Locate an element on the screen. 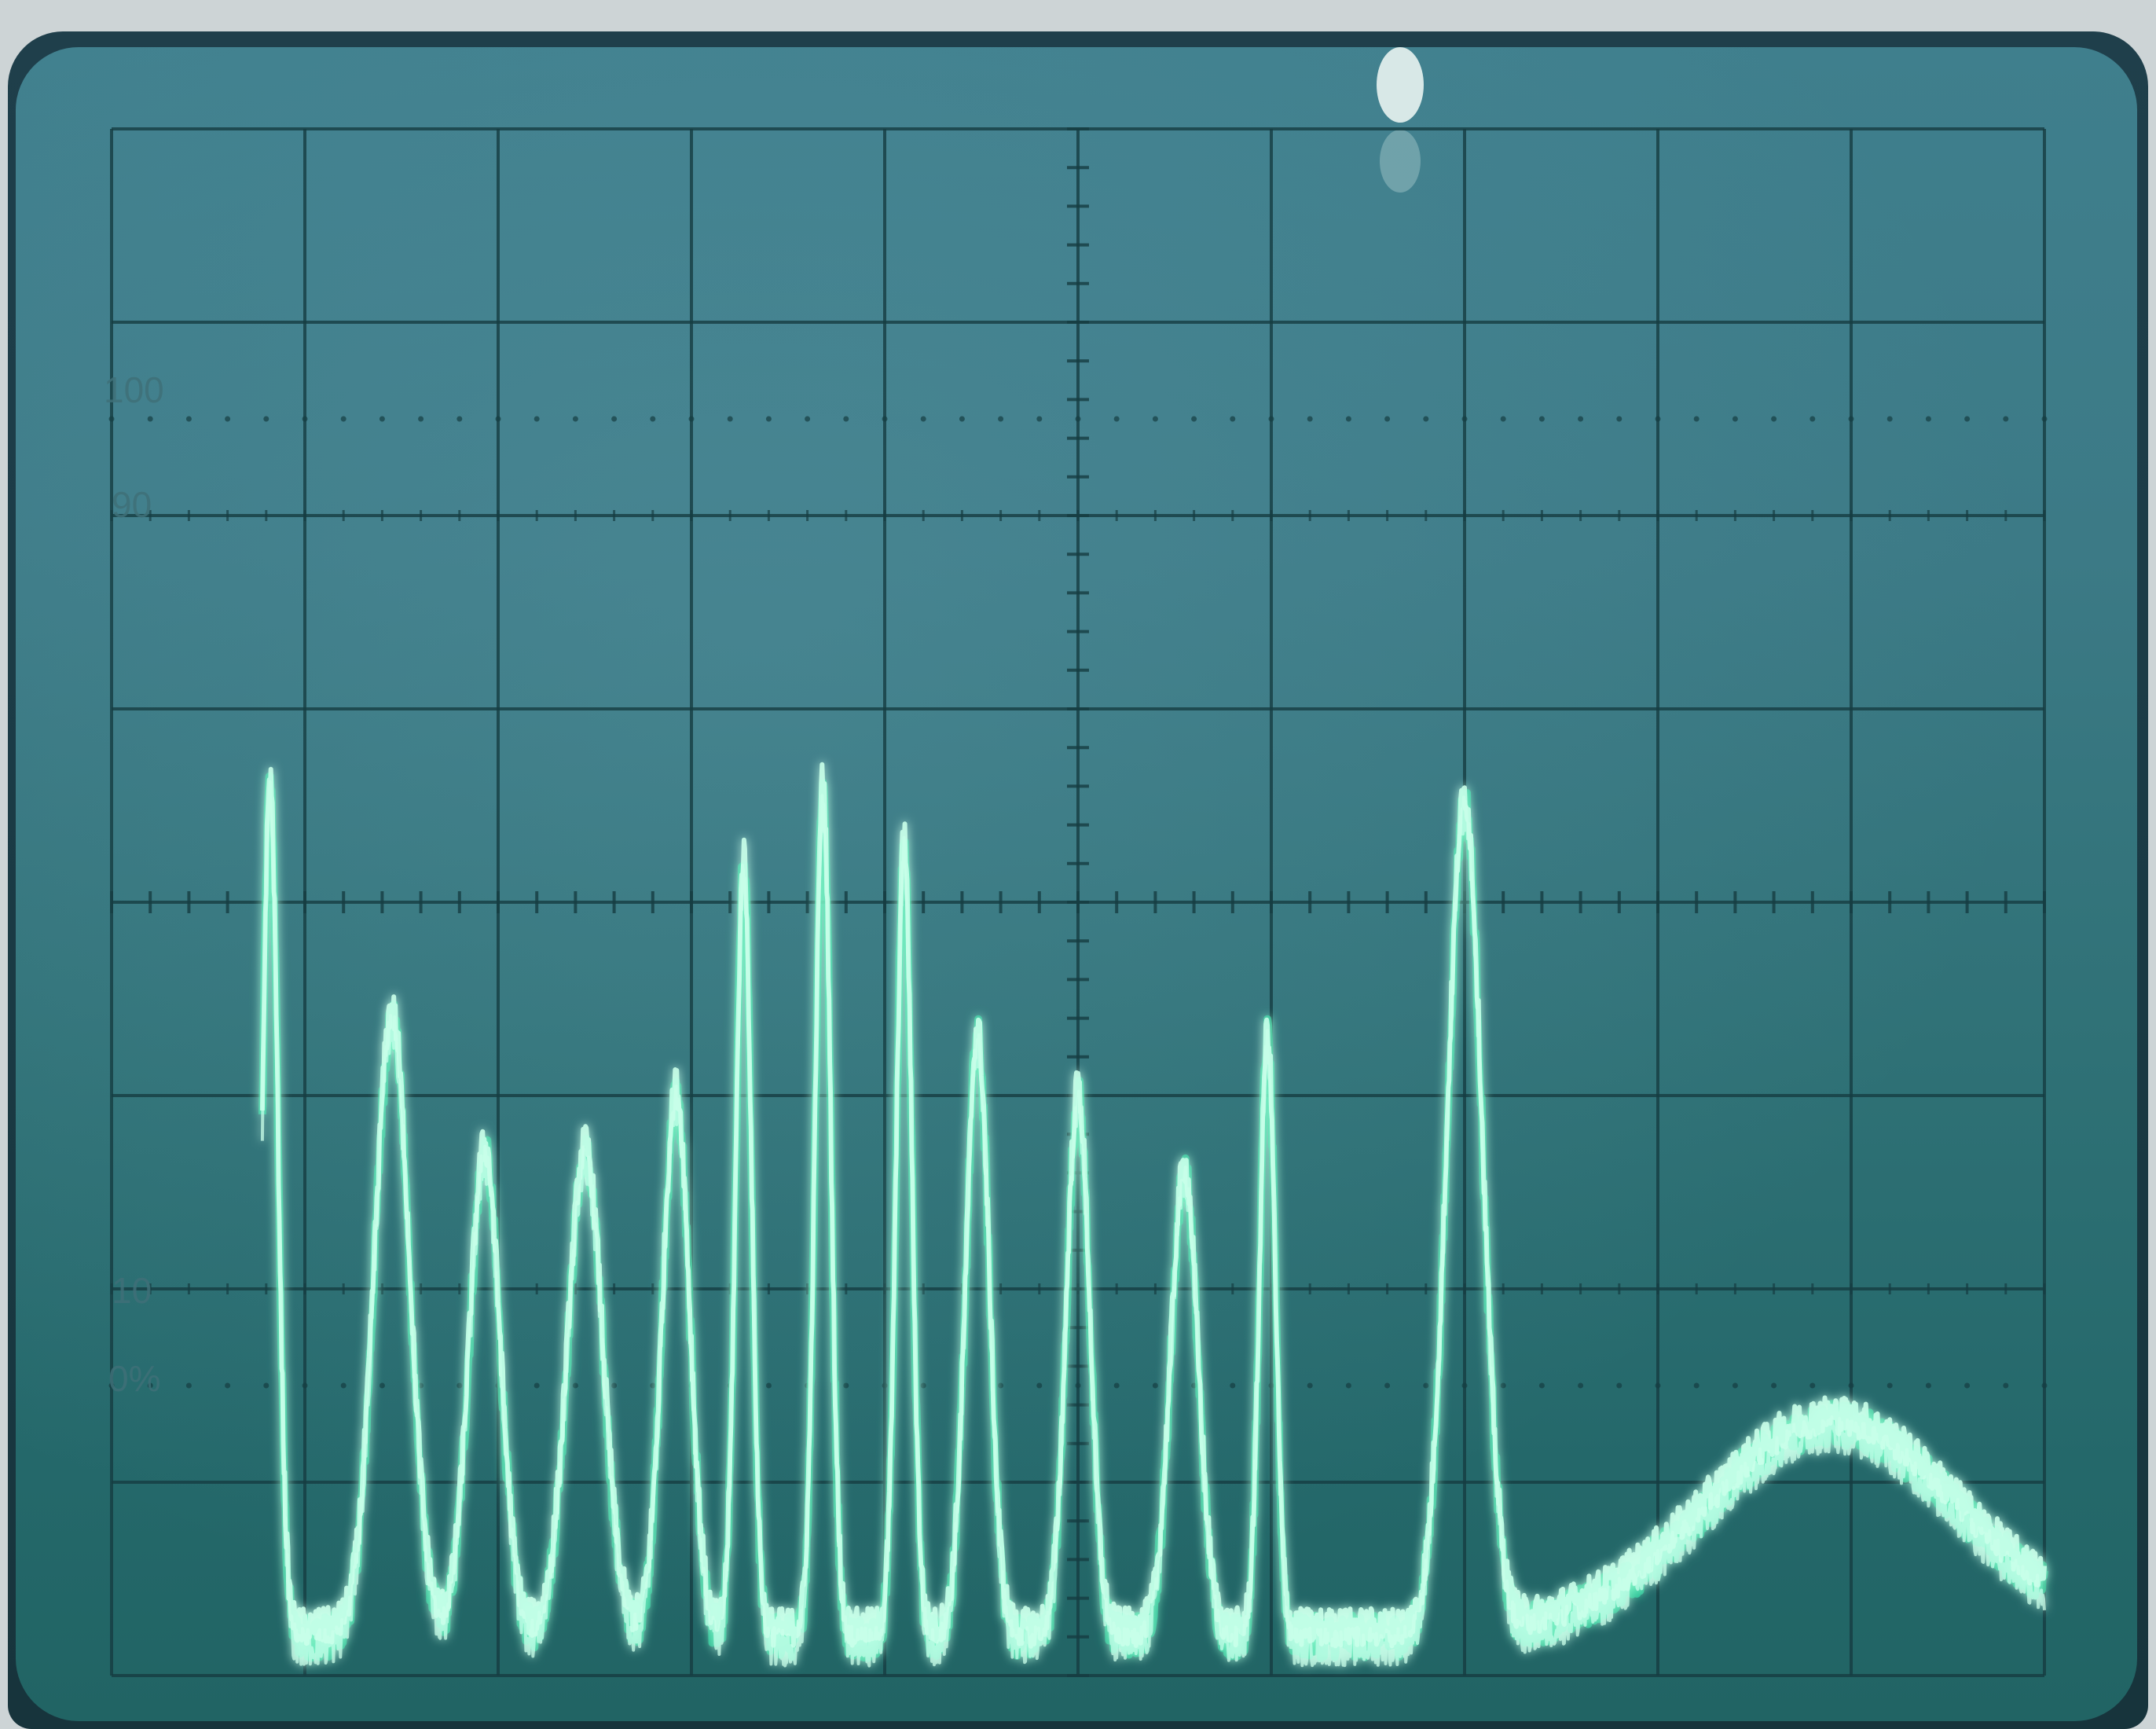  label-10: 10 is located at coordinates (132, 1290).